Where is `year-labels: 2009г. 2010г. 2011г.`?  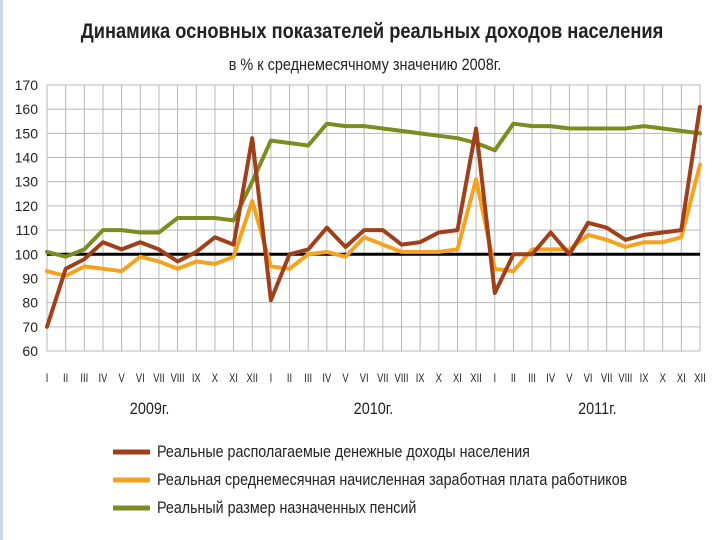 year-labels: 2009г. 2010г. 2011г. is located at coordinates (373, 409).